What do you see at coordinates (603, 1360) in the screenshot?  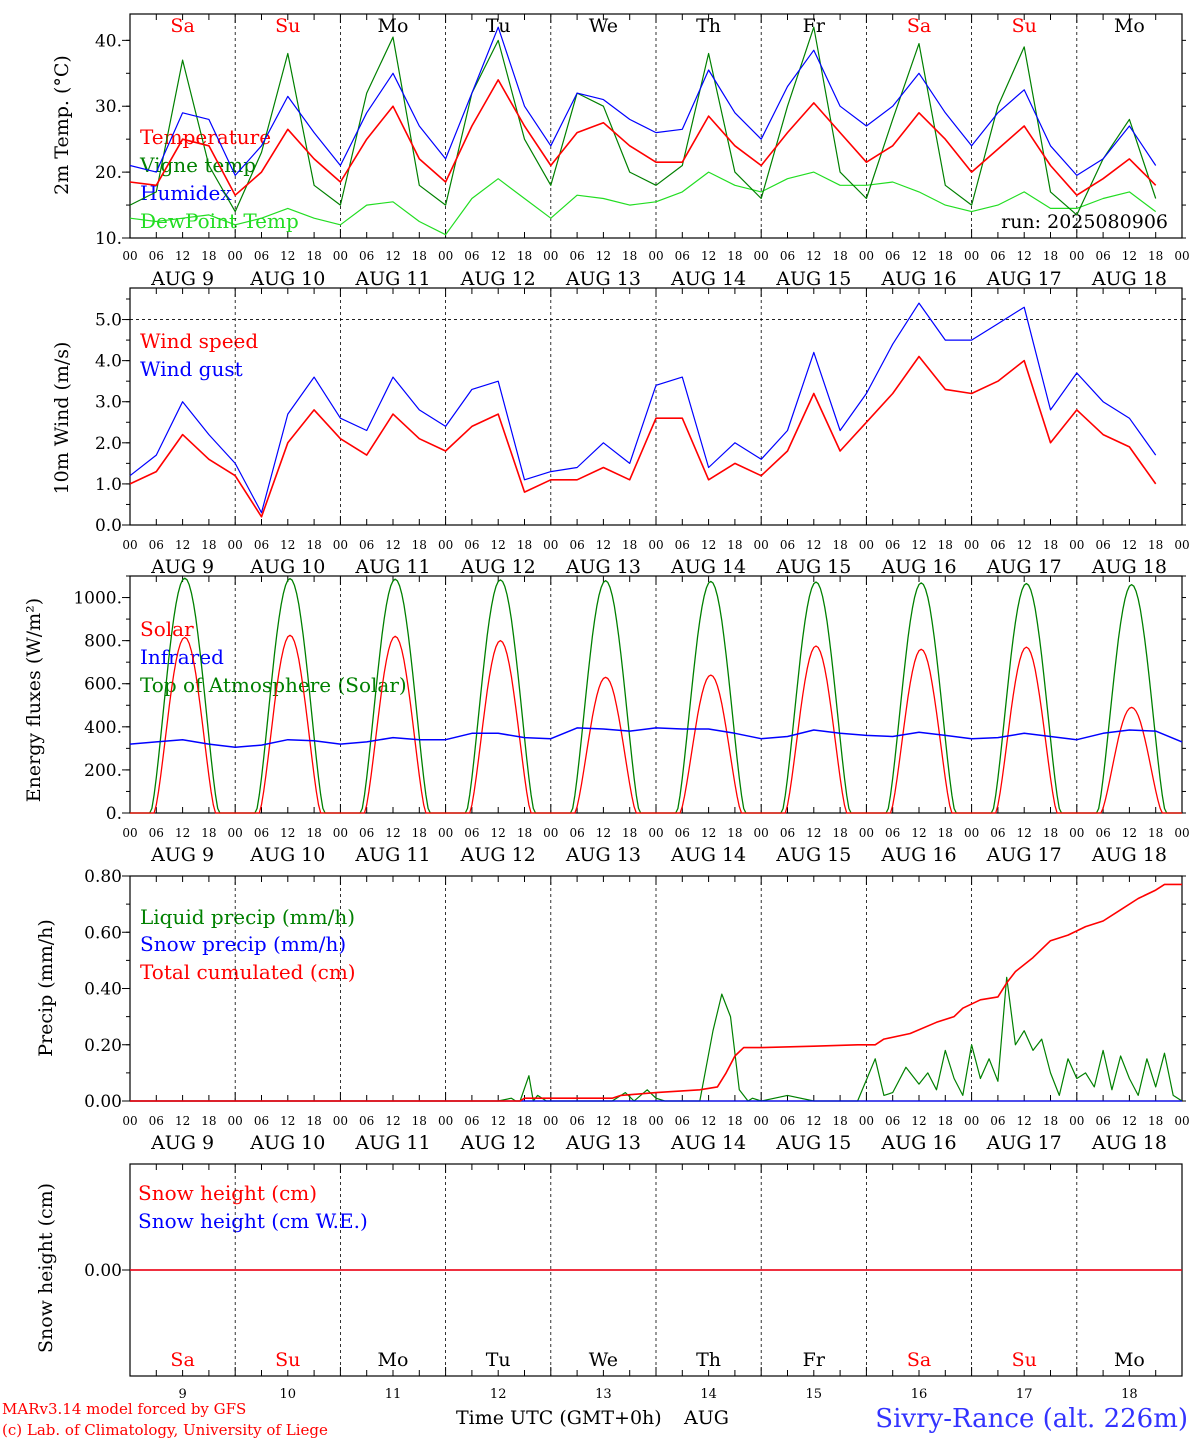 I see `day-abbr: We` at bounding box center [603, 1360].